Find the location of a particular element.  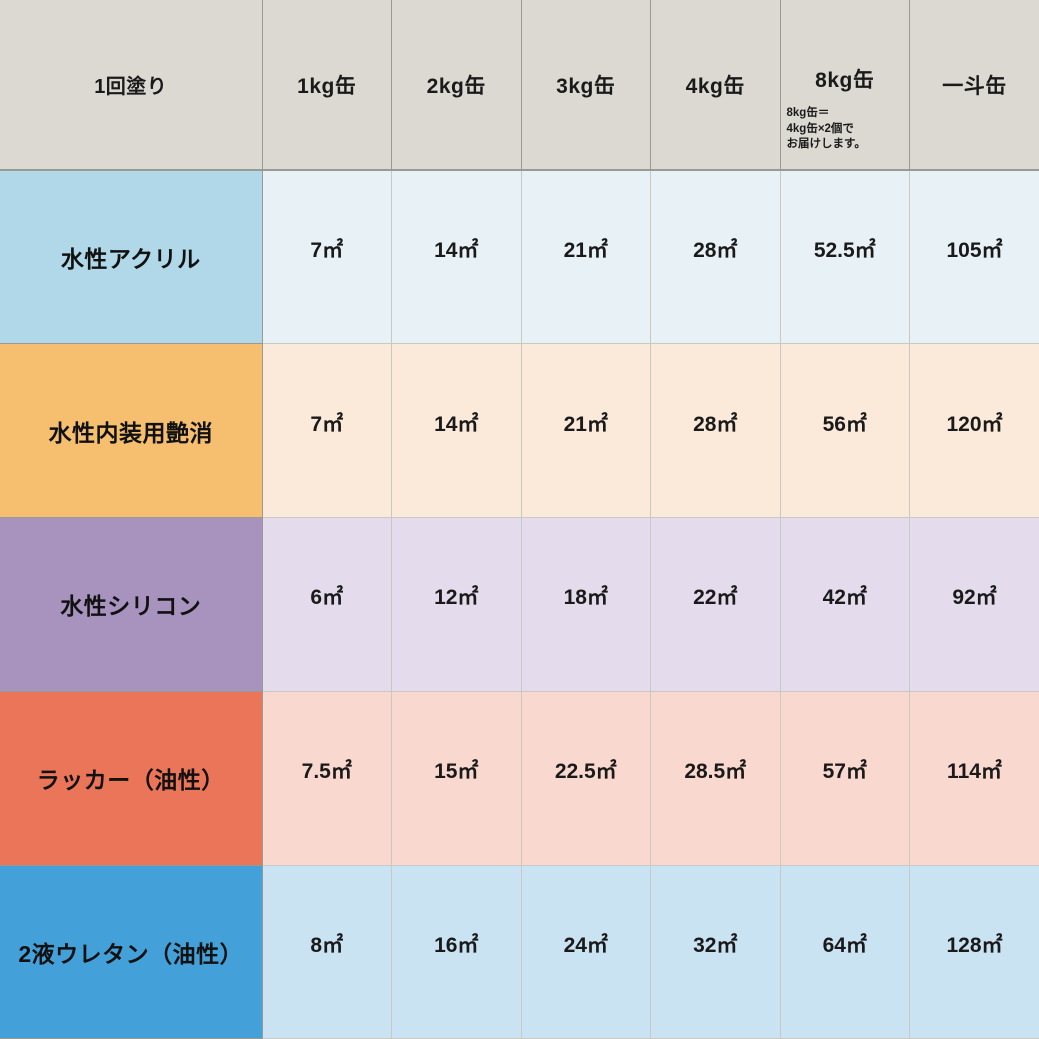

cell-row-urethane-col-2kg: 16㎡ is located at coordinates (456, 952).